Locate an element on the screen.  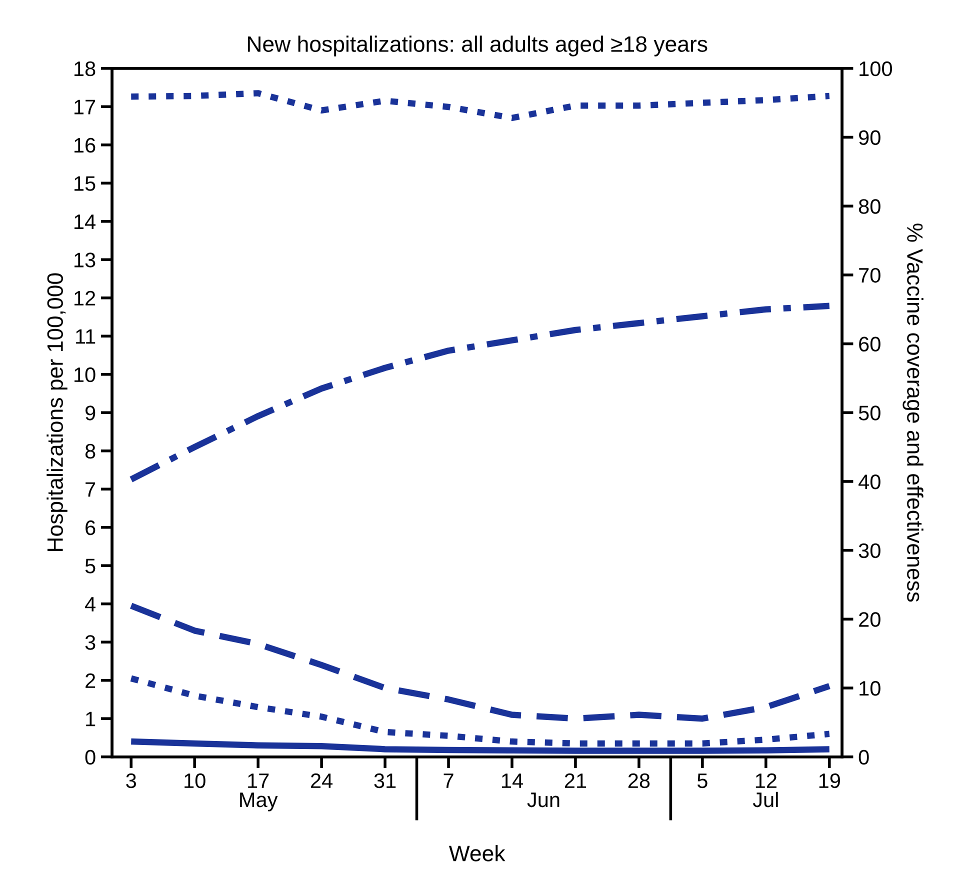
y-tick-label: 18 is located at coordinates (85, 68).